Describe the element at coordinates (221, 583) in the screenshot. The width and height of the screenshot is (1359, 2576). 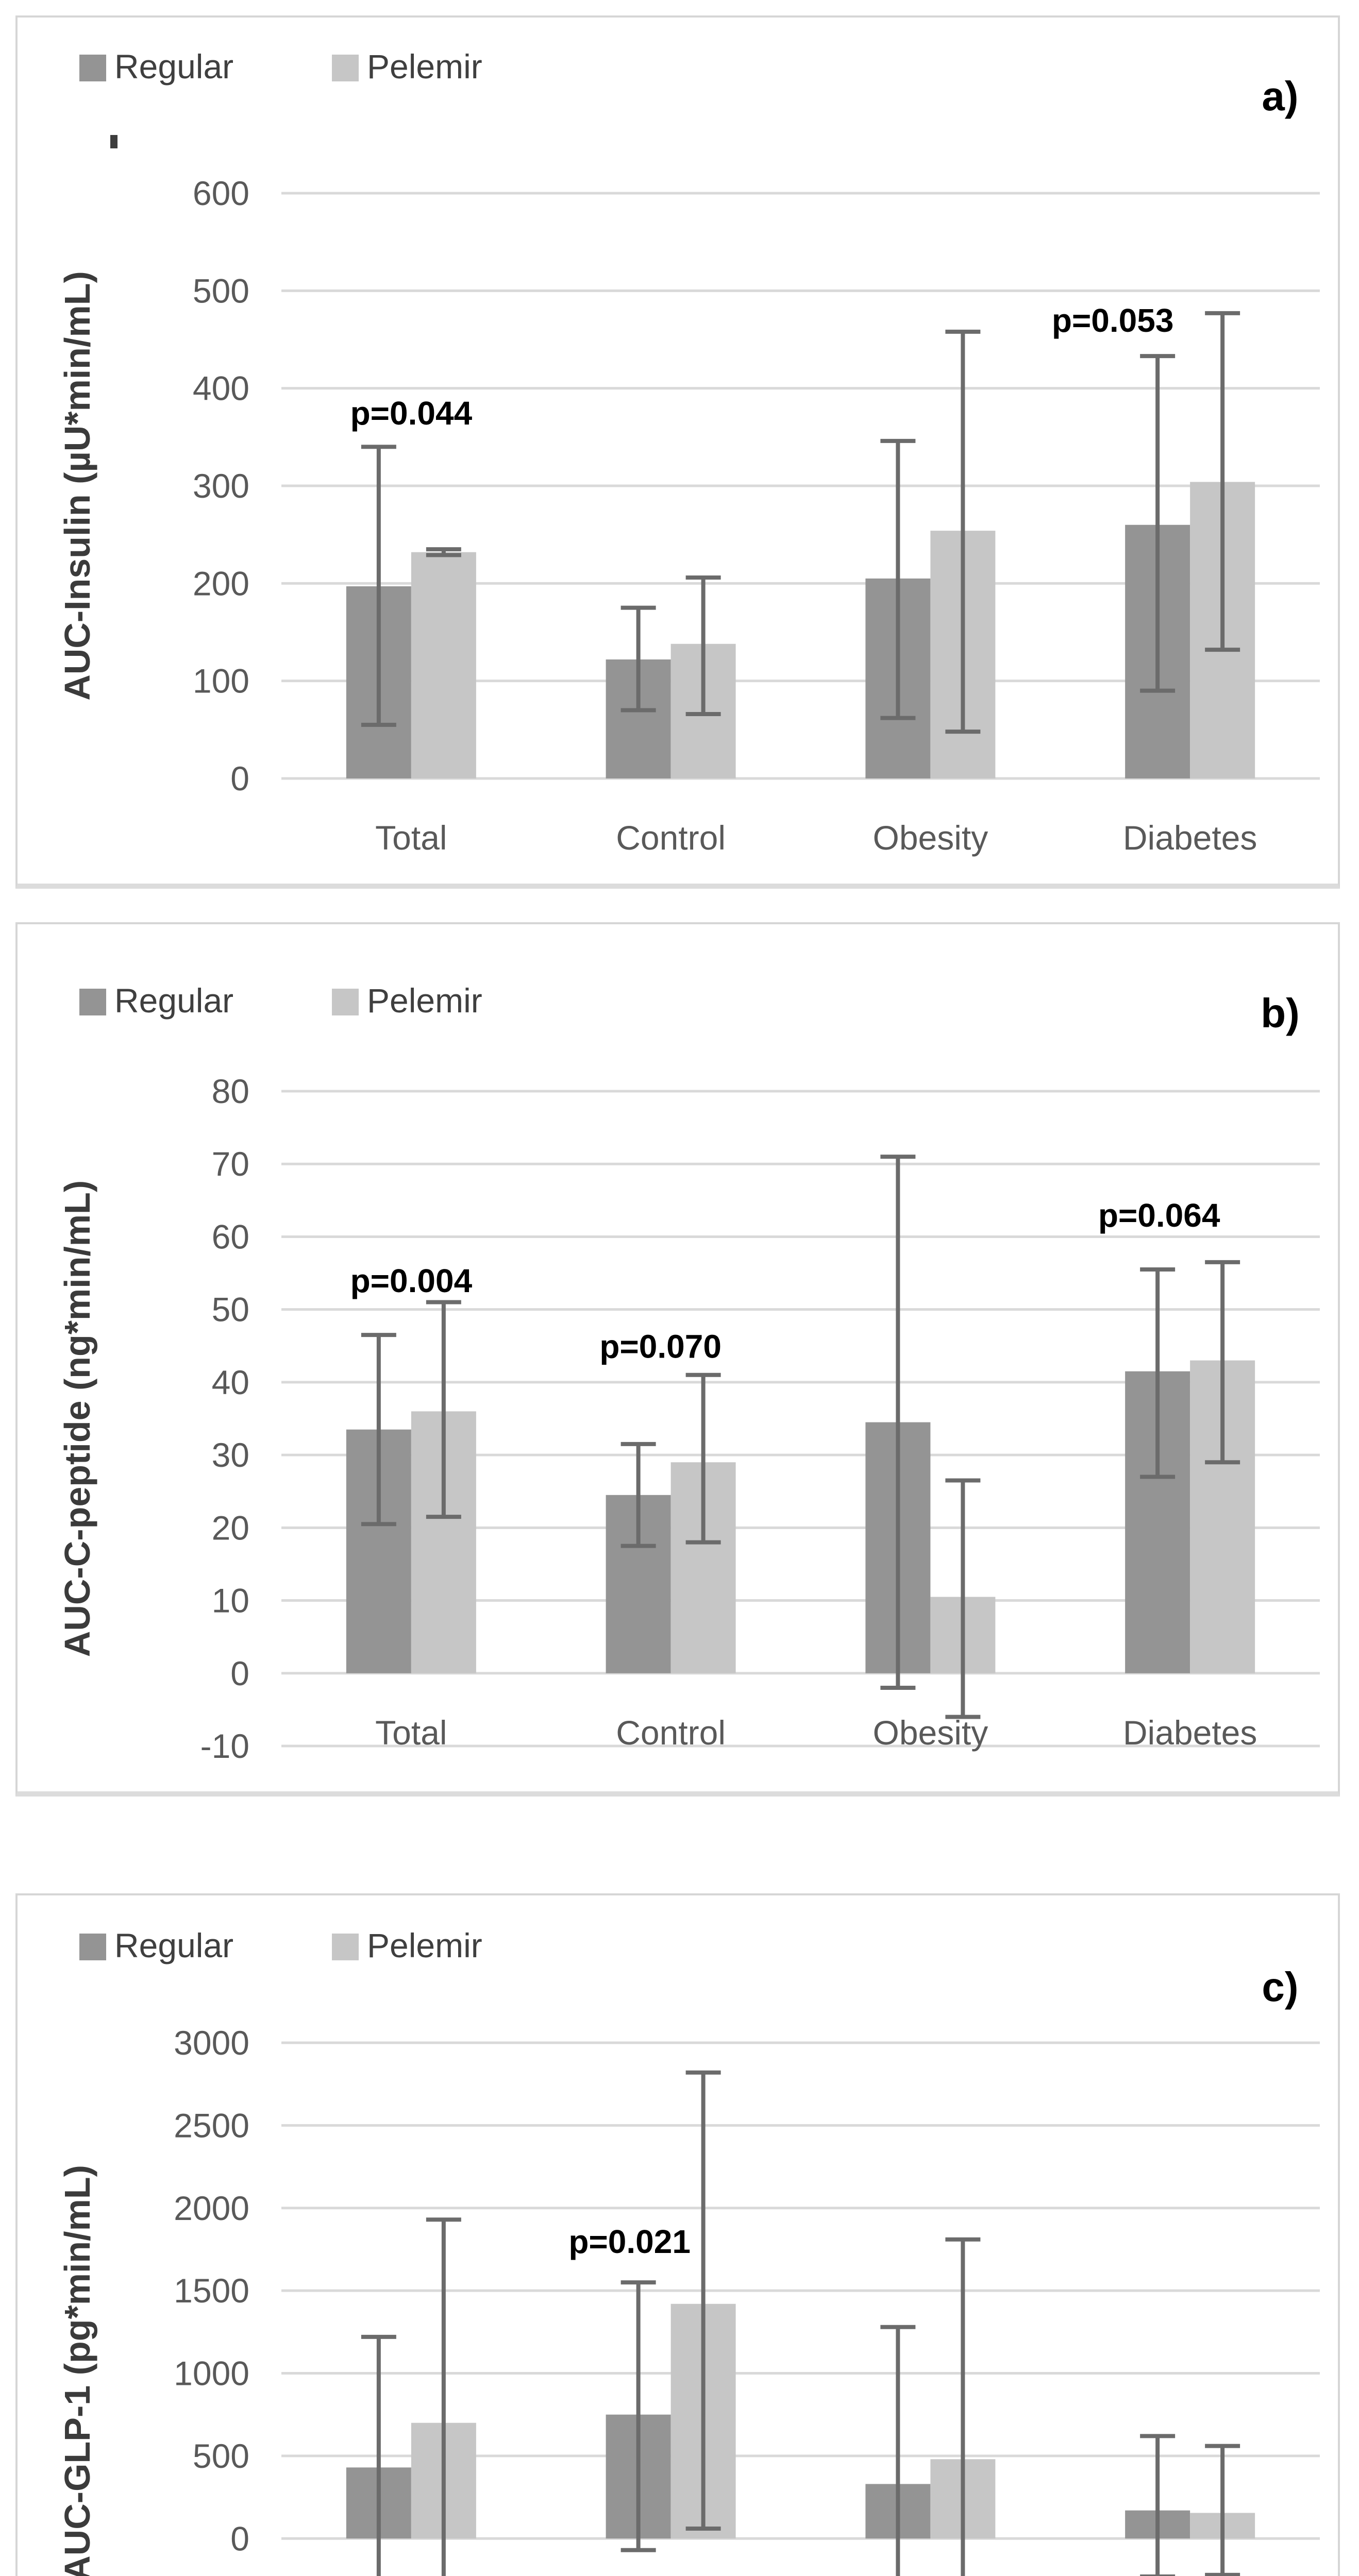
I see `y-tick-label: 200` at that location.